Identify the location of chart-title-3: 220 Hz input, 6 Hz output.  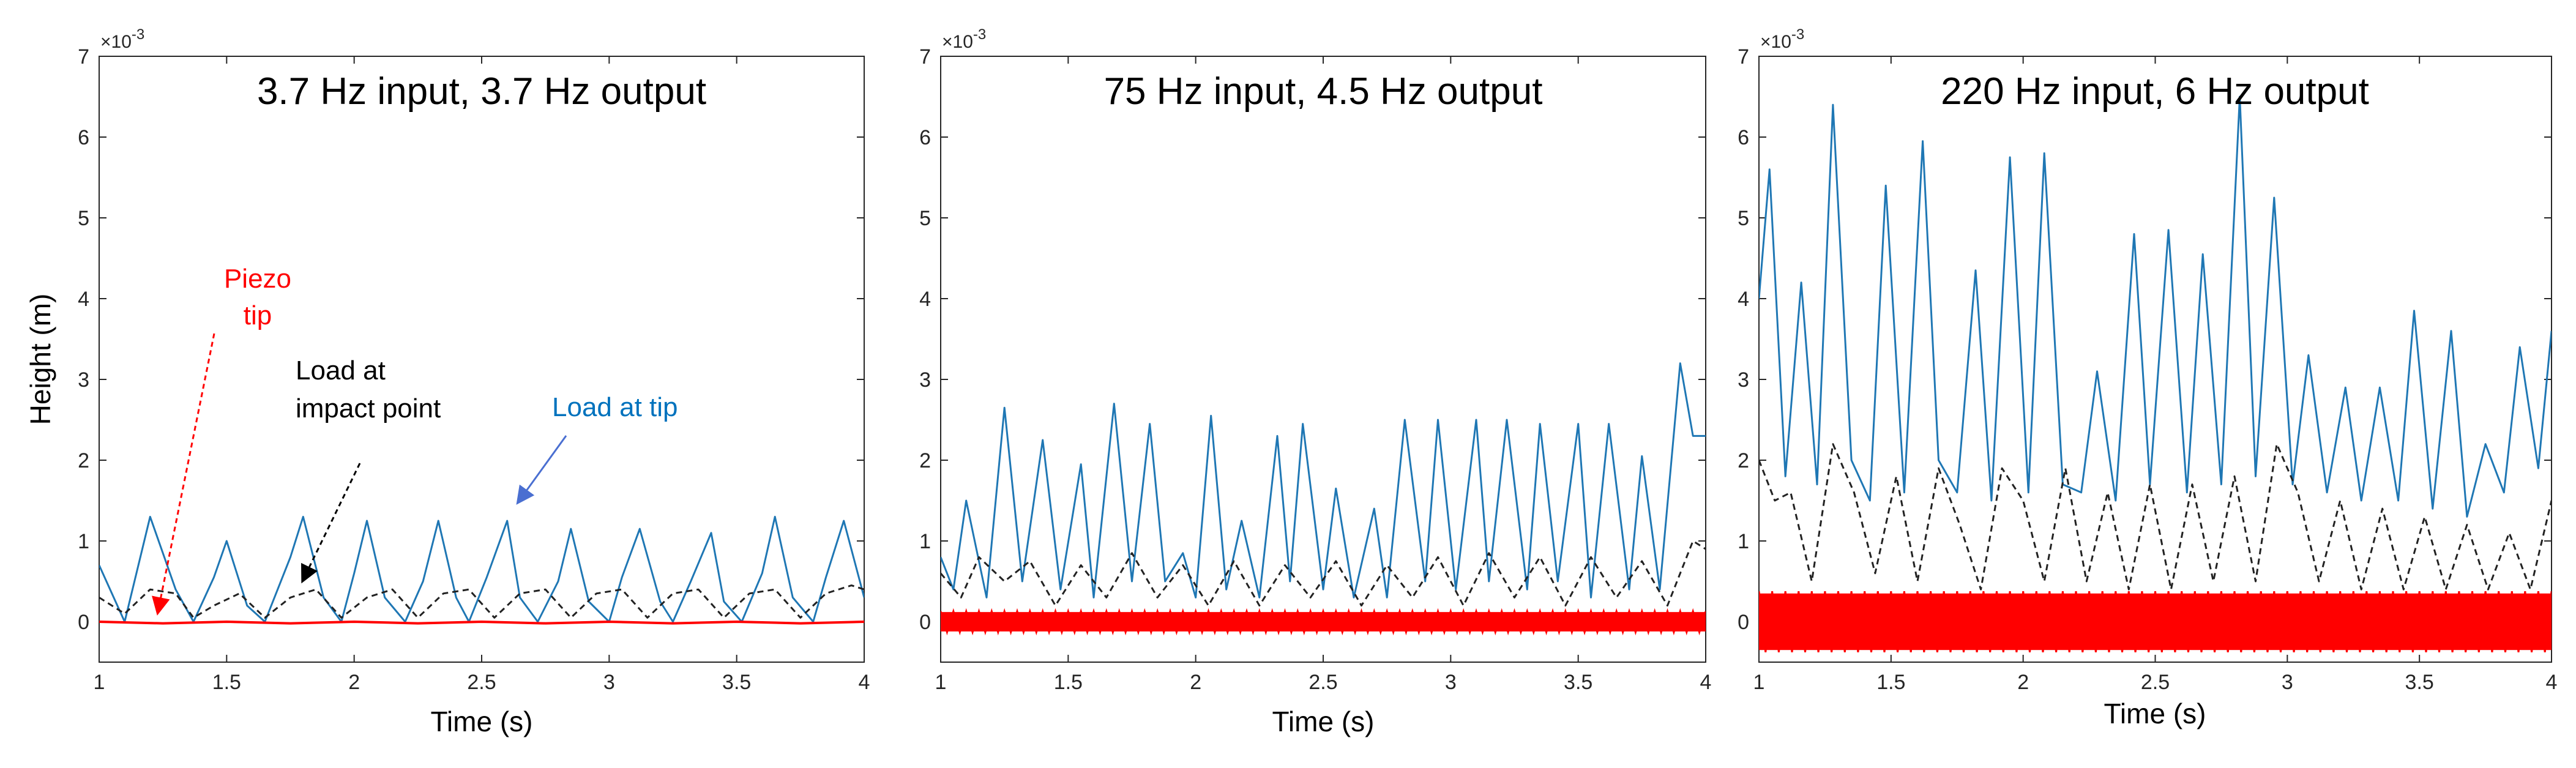
(2155, 91).